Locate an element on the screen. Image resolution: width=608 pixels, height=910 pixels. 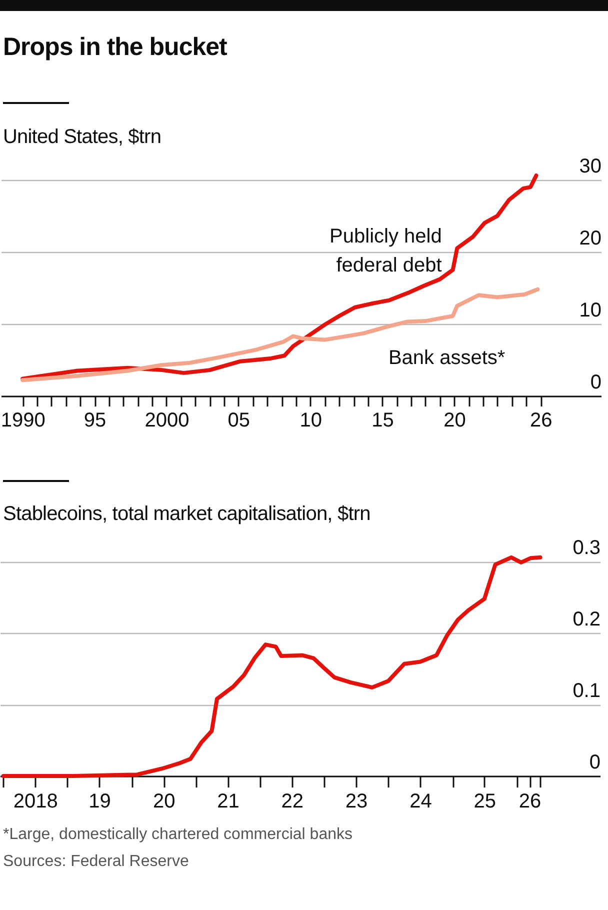
y-tick-label: 20 is located at coordinates (590, 238).